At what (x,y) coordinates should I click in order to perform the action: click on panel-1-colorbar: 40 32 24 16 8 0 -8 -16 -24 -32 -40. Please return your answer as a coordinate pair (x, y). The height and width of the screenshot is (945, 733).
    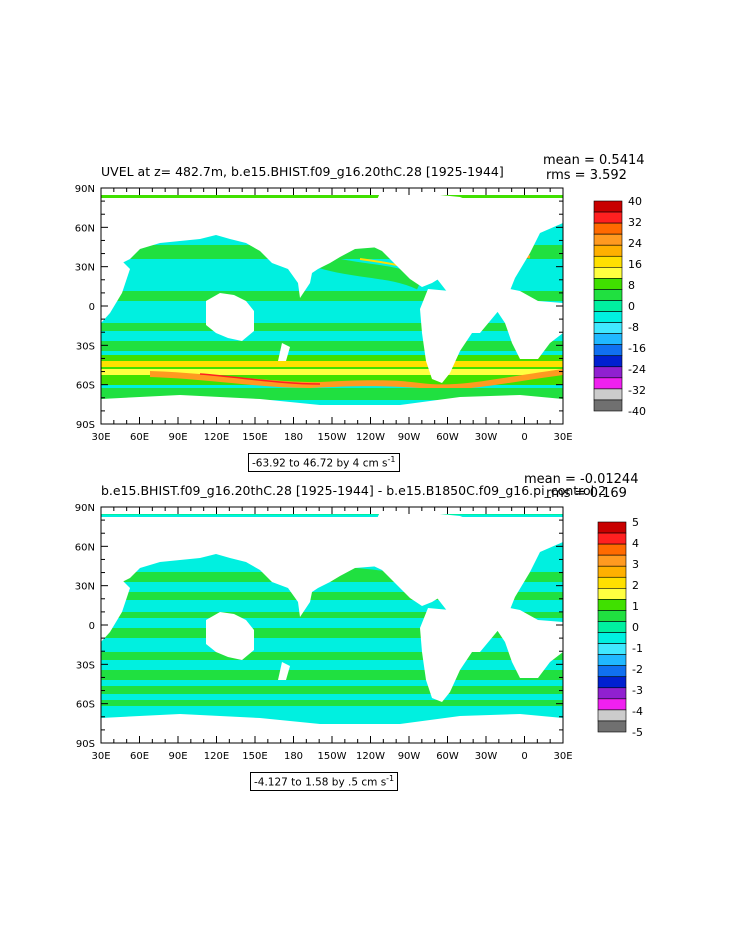
    Looking at the image, I should click on (619, 306).